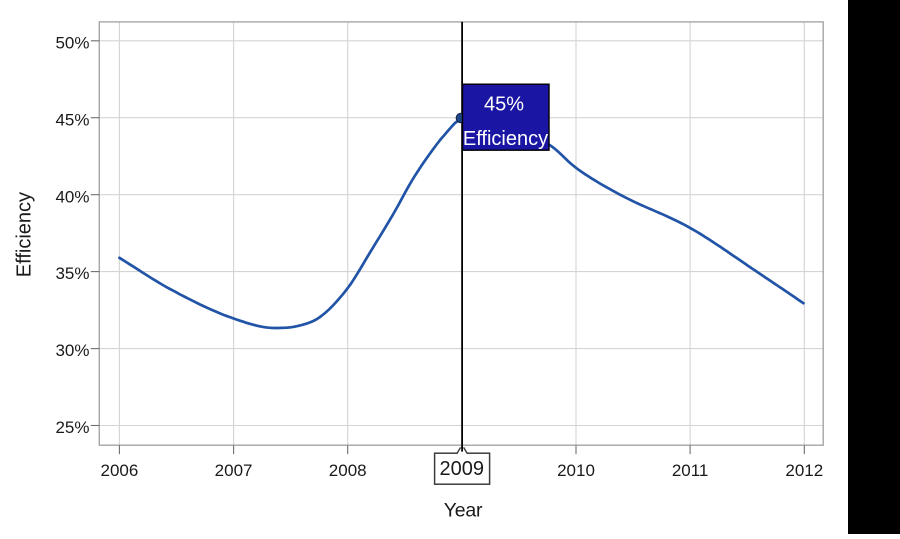  What do you see at coordinates (72, 196) in the screenshot?
I see `svg-text: 40%` at bounding box center [72, 196].